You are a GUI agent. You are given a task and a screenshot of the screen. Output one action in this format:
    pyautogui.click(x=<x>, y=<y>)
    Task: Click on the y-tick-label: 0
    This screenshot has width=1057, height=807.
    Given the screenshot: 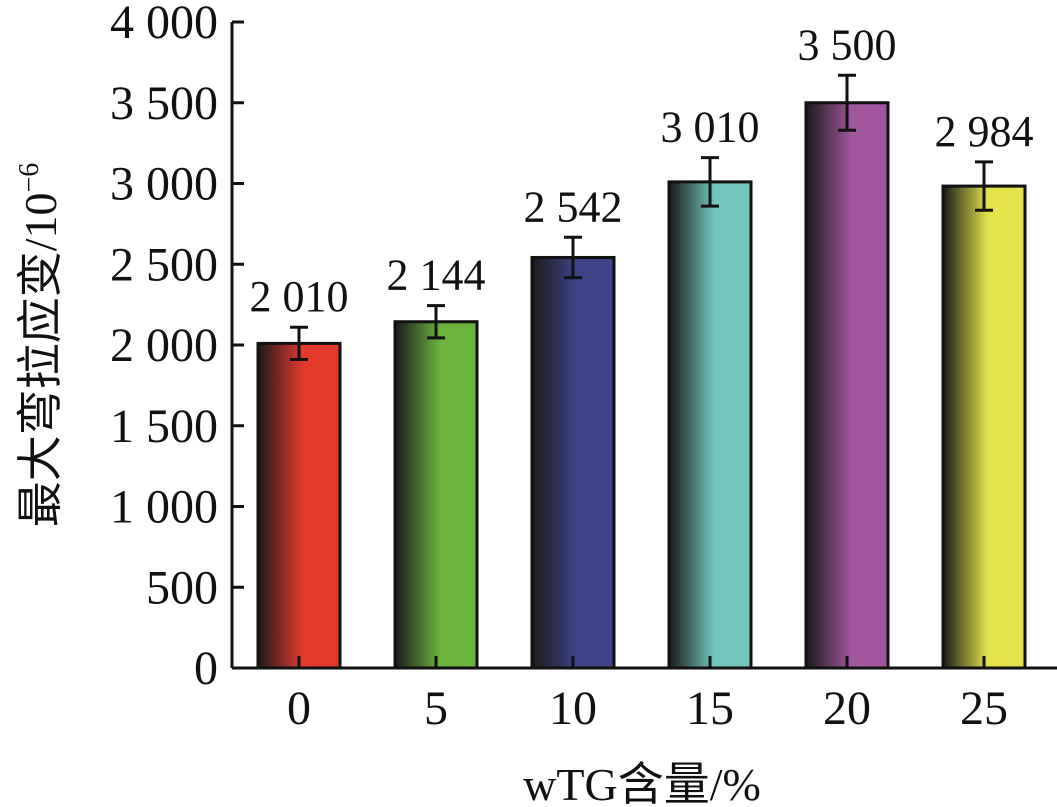 What is the action you would take?
    pyautogui.click(x=206, y=668)
    